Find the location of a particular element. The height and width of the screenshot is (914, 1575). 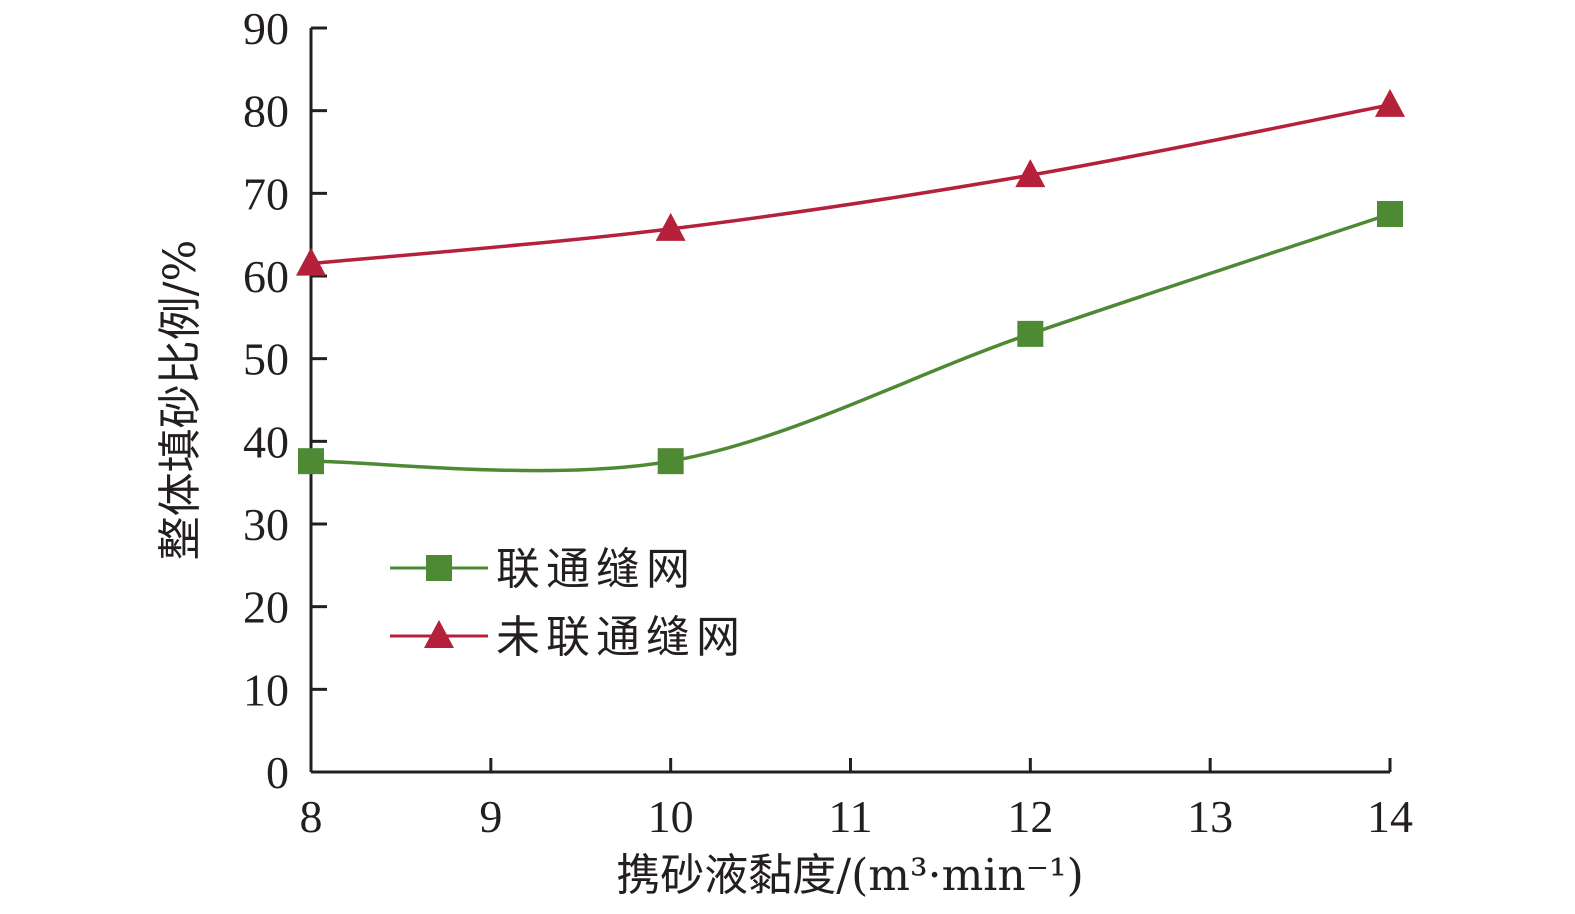

y-tick-label: 20 is located at coordinates (266, 607).